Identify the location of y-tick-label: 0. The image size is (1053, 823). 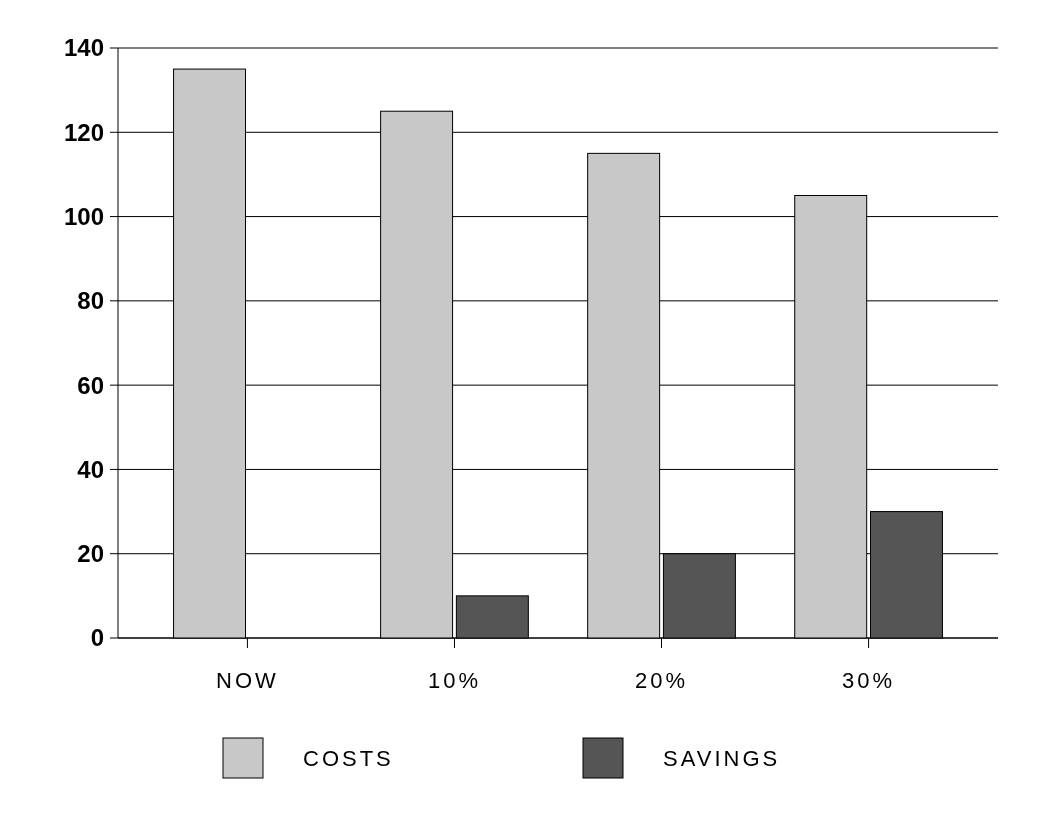
(97, 638).